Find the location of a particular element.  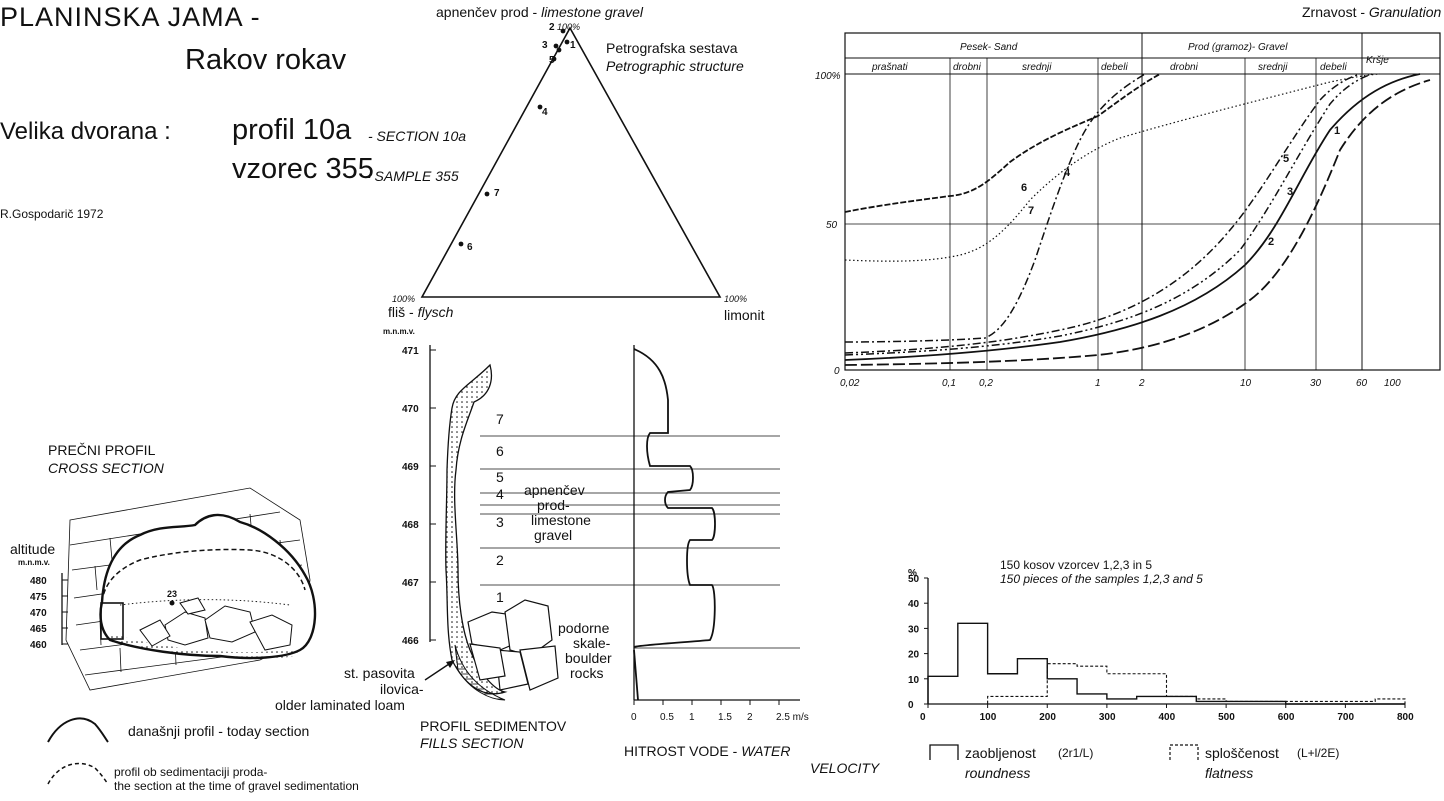

fills-tick-label: 467 is located at coordinates (410, 583).